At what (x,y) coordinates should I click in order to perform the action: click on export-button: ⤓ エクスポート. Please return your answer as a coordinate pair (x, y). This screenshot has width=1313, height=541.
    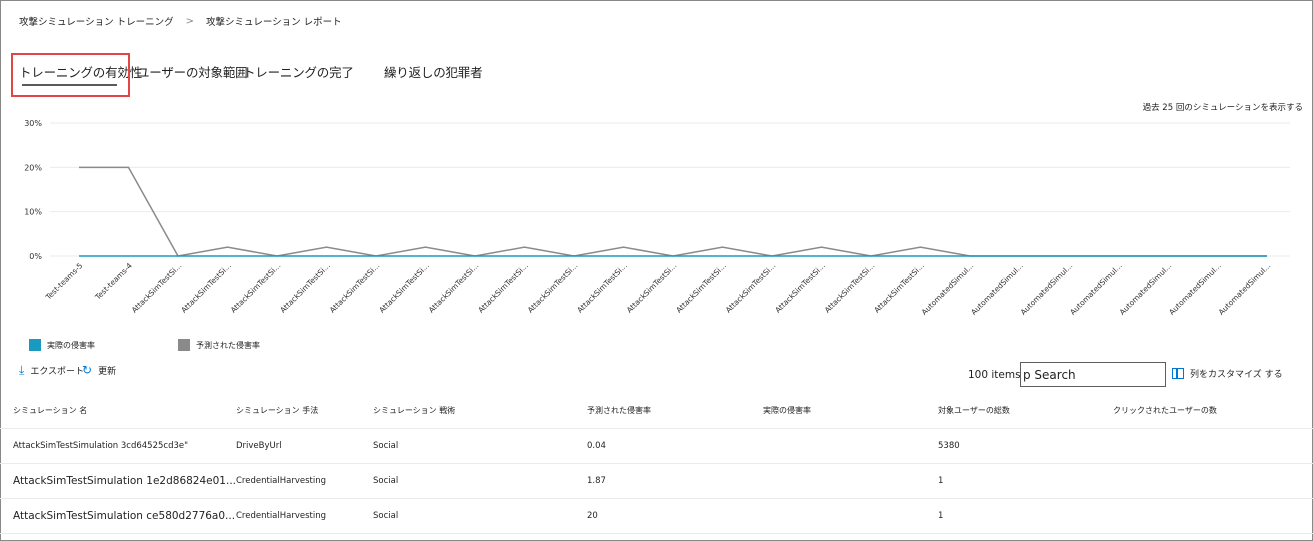
    Looking at the image, I should click on (51, 370).